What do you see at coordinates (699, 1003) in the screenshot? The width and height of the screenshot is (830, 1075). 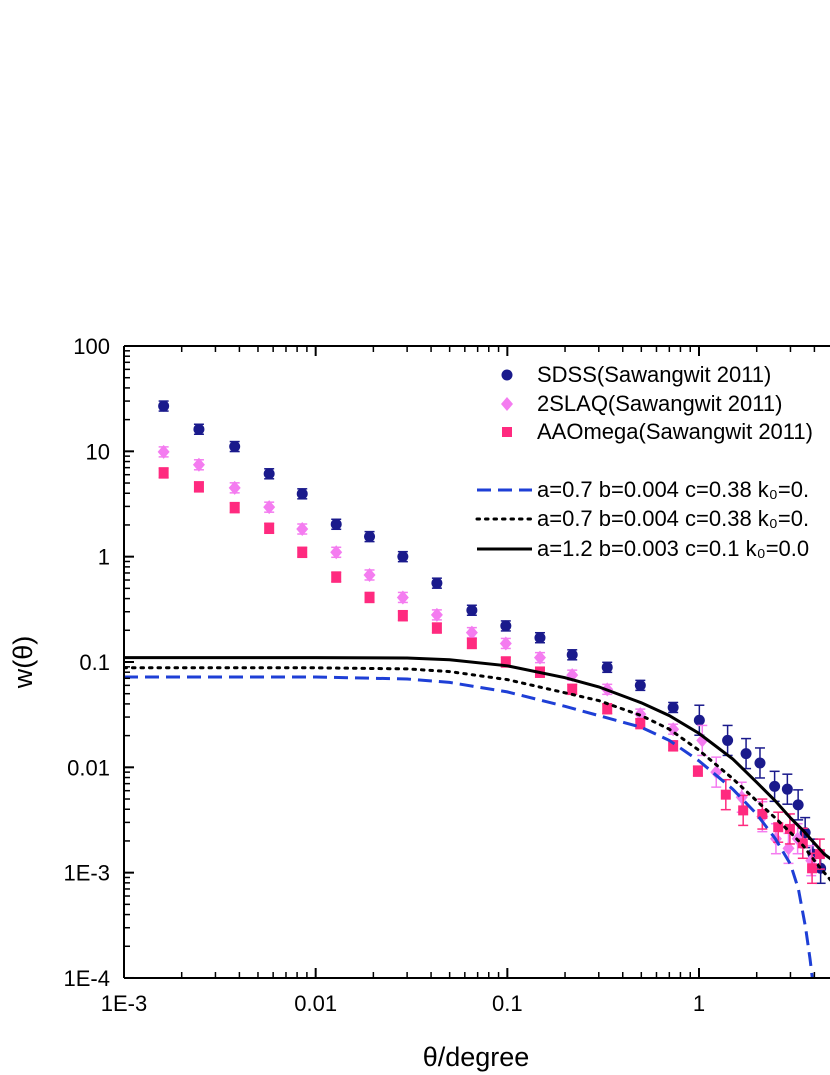 I see `x-tick-label: 1` at bounding box center [699, 1003].